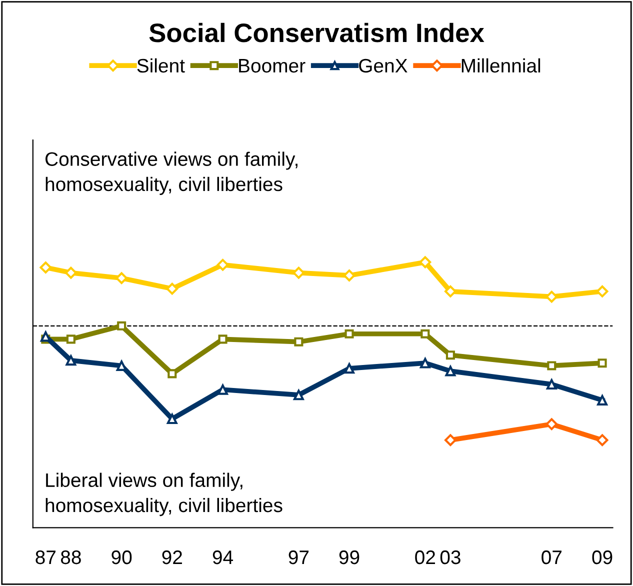 The height and width of the screenshot is (586, 633). I want to click on x-tick-label: 03, so click(450, 557).